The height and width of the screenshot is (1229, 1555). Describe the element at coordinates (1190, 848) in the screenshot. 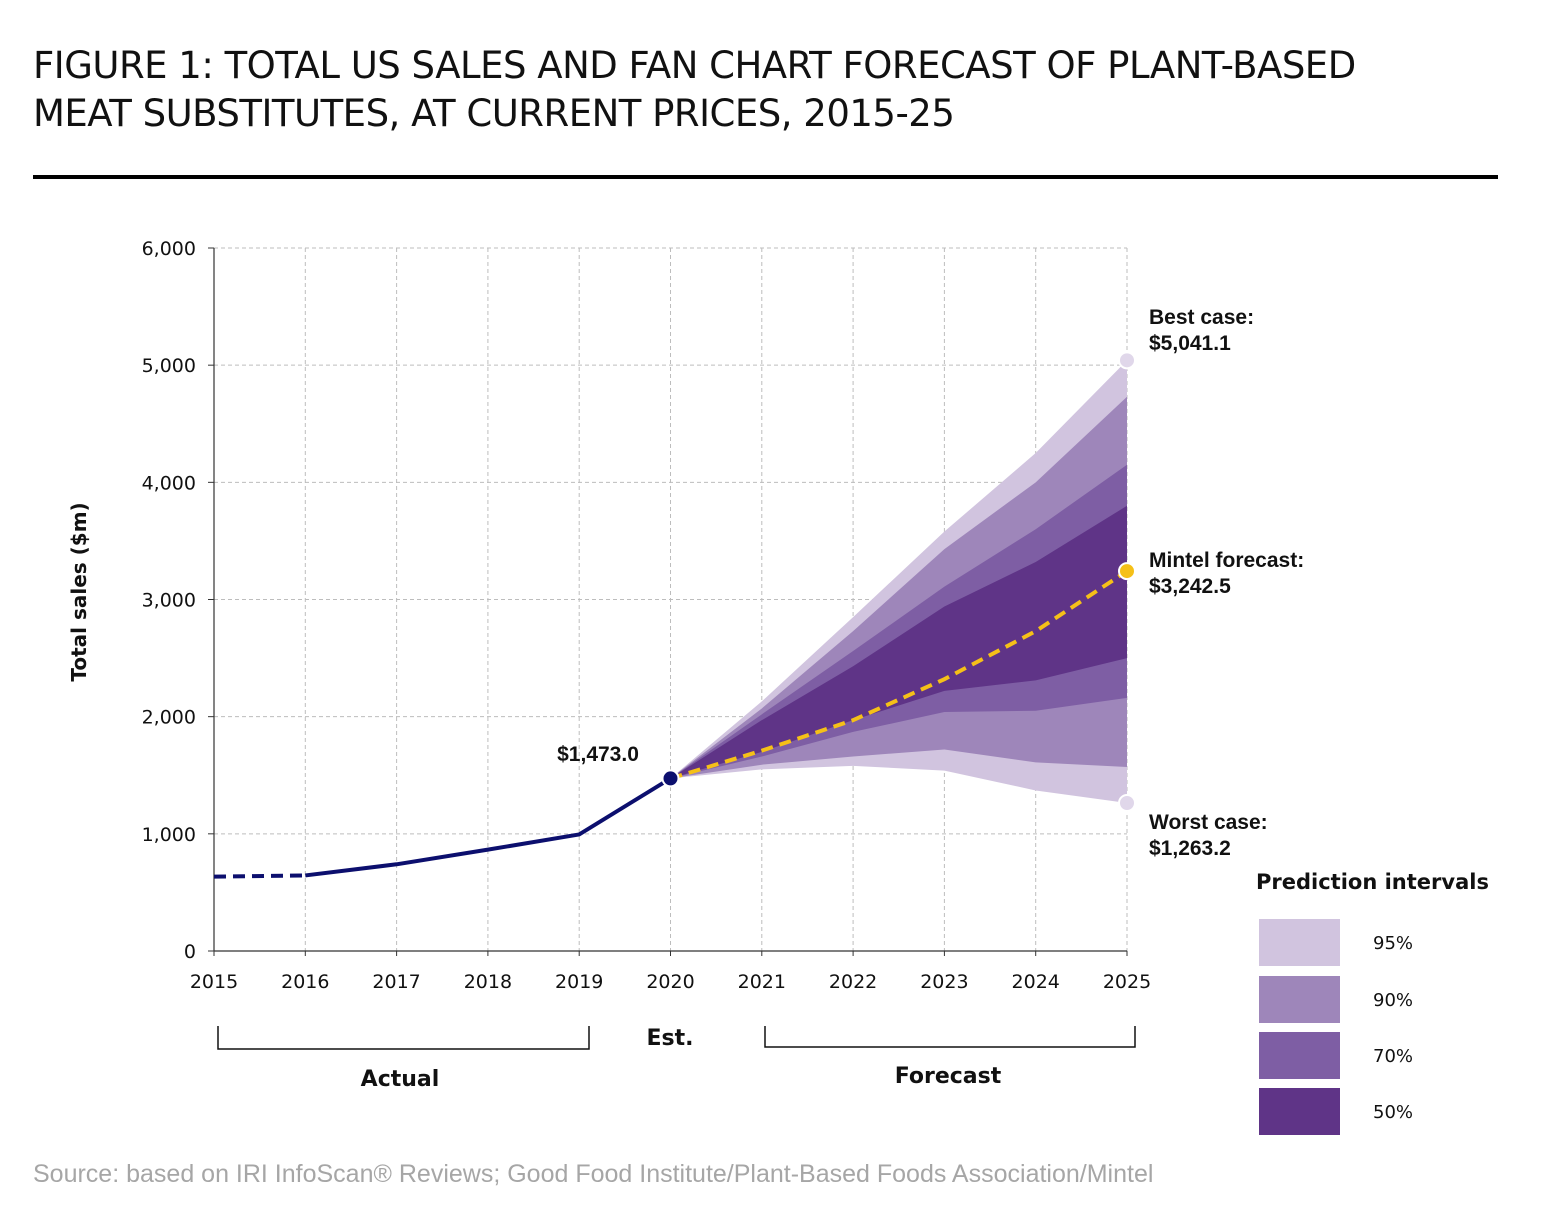

I see `worst-case-value: $1,263.2` at that location.